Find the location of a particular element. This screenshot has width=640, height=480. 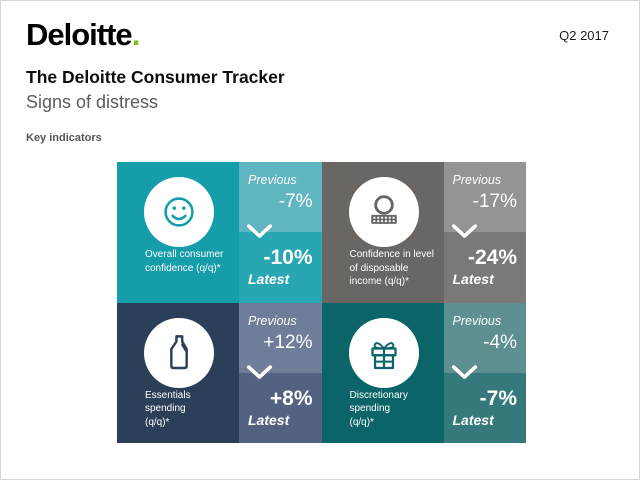

tile-label: Essentials spending (q/q)* is located at coordinates (168, 408).